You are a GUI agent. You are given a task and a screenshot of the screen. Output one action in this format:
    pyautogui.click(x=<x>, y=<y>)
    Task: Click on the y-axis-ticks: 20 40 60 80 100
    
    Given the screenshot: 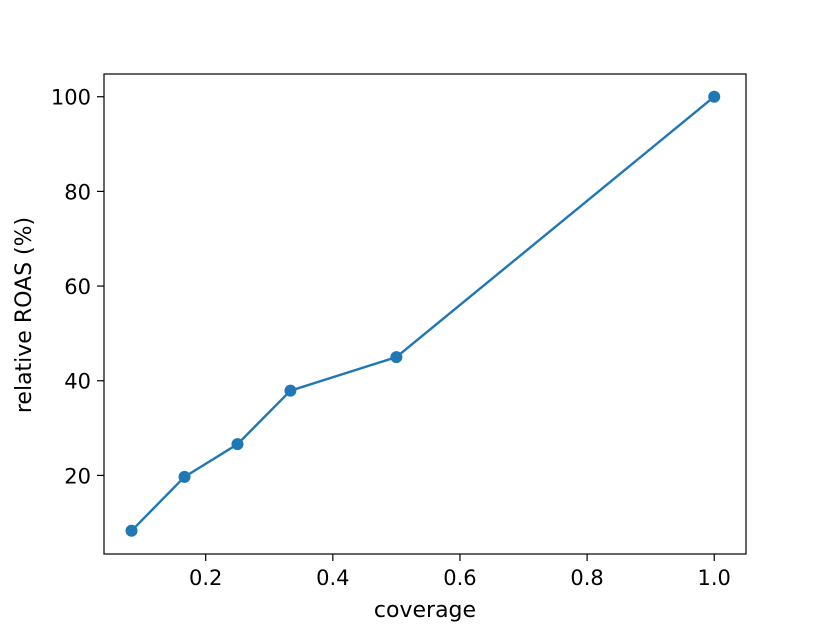 What is the action you would take?
    pyautogui.click(x=77, y=287)
    